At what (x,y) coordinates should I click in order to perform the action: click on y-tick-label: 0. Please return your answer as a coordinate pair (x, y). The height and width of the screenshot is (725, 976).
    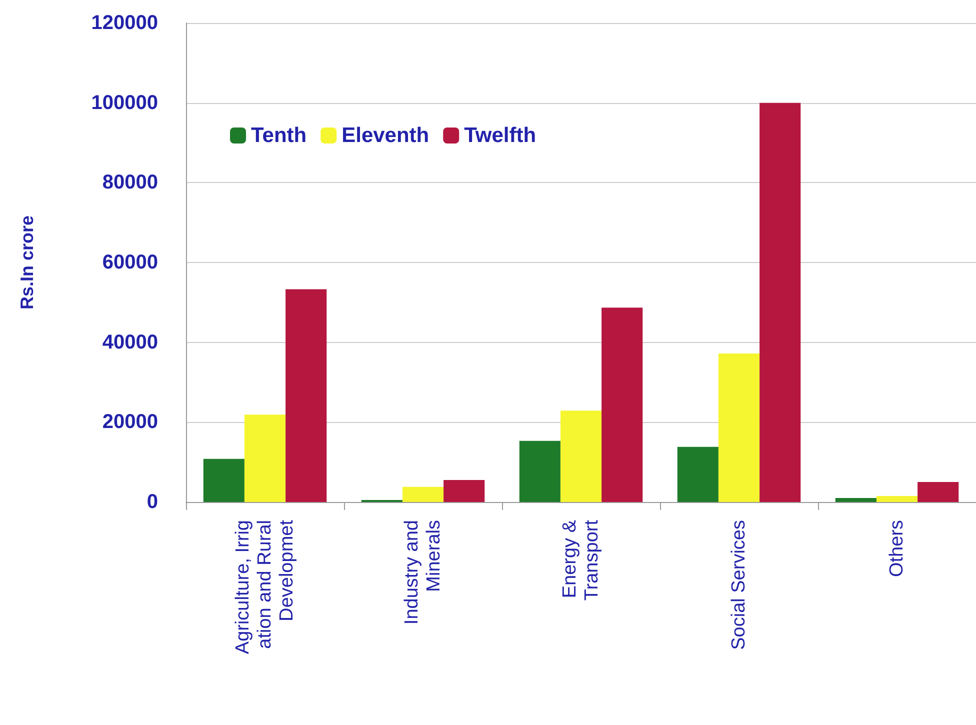
    Looking at the image, I should click on (152, 502).